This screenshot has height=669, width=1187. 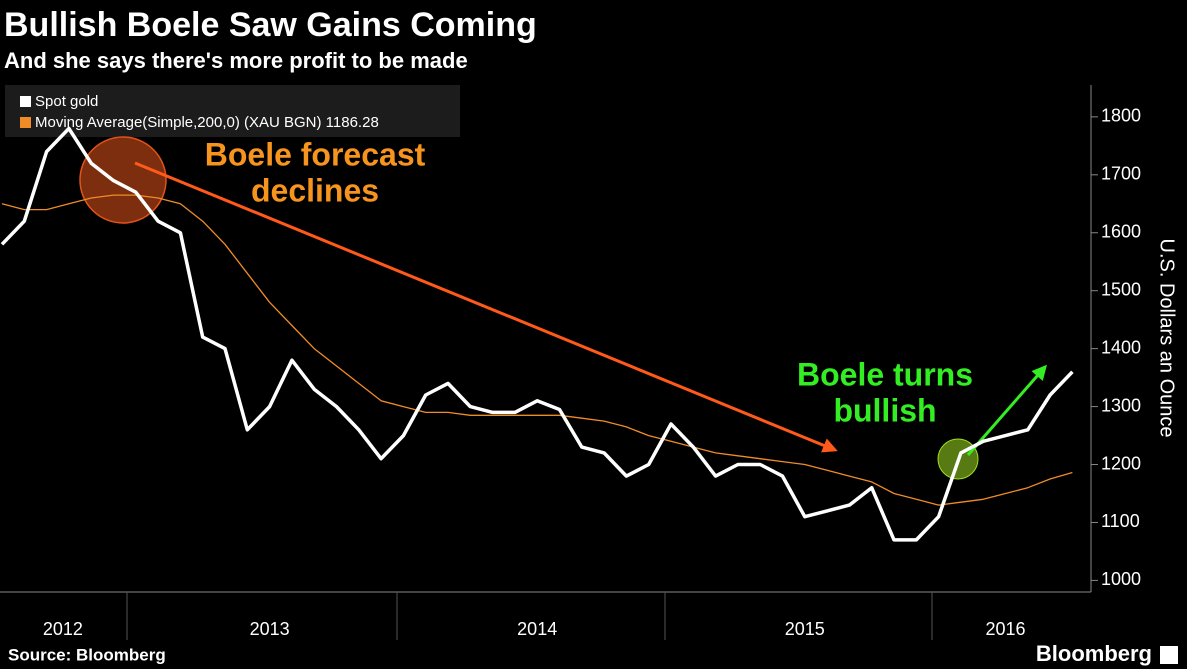 What do you see at coordinates (885, 374) in the screenshot?
I see `annotation: Boele turns` at bounding box center [885, 374].